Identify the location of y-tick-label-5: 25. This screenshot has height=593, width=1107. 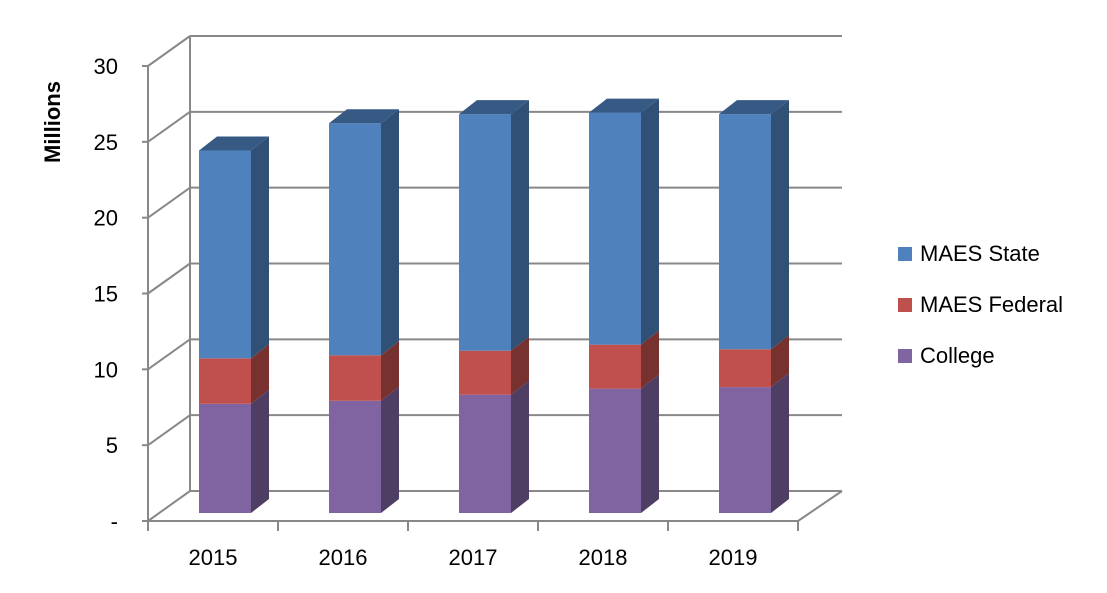
(106, 142).